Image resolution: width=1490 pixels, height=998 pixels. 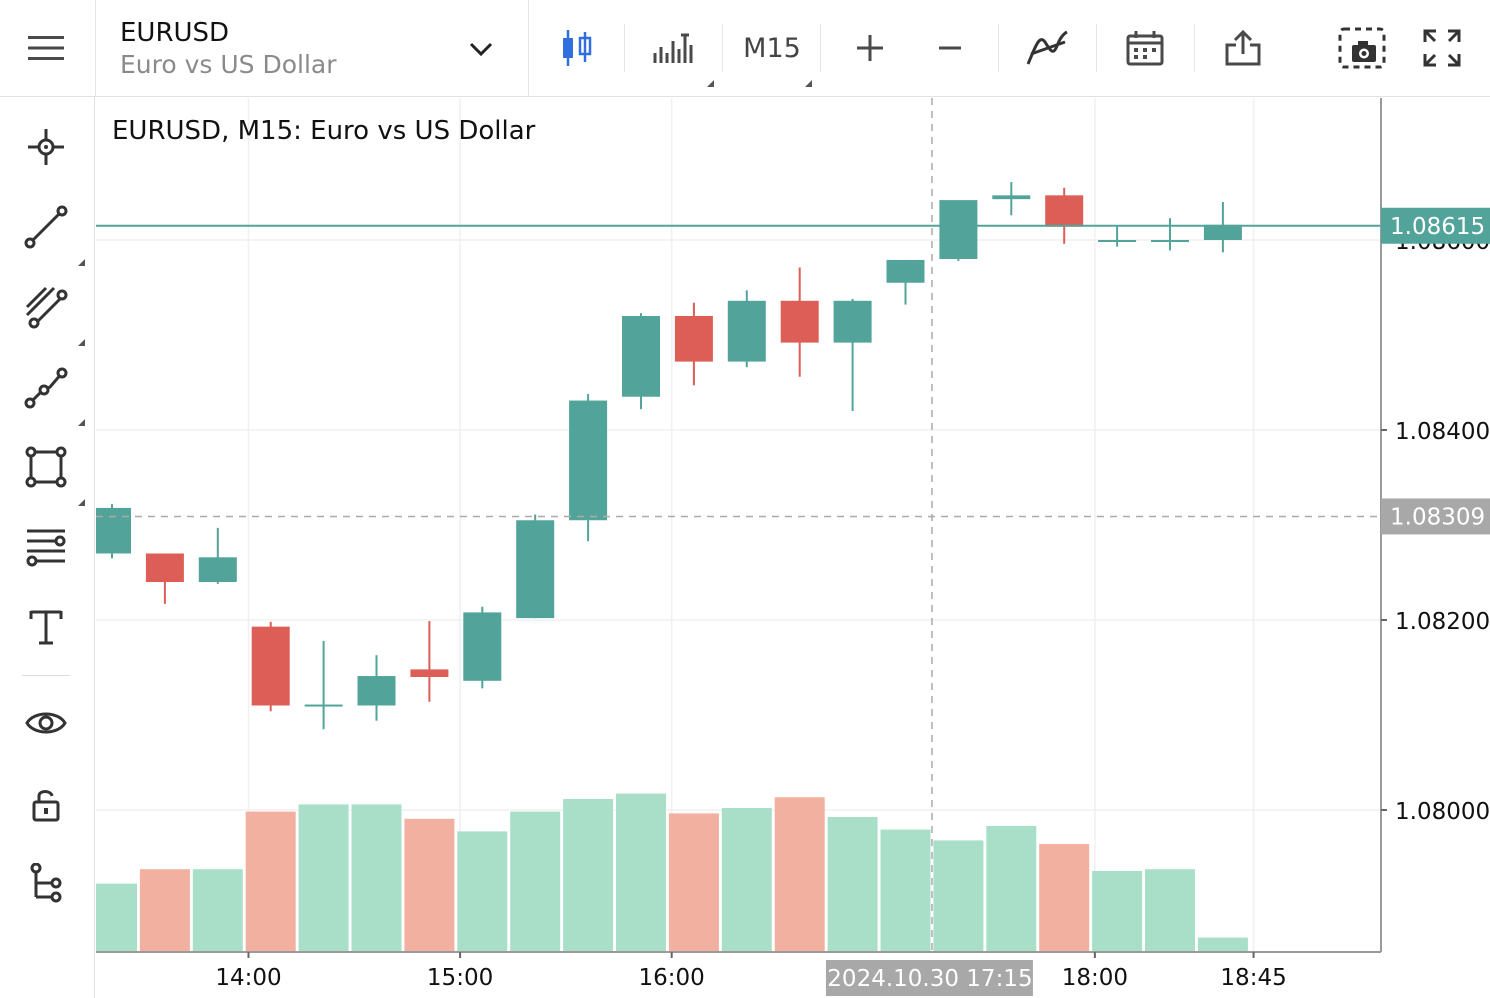 I want to click on indicators-button, so click(x=1047, y=48).